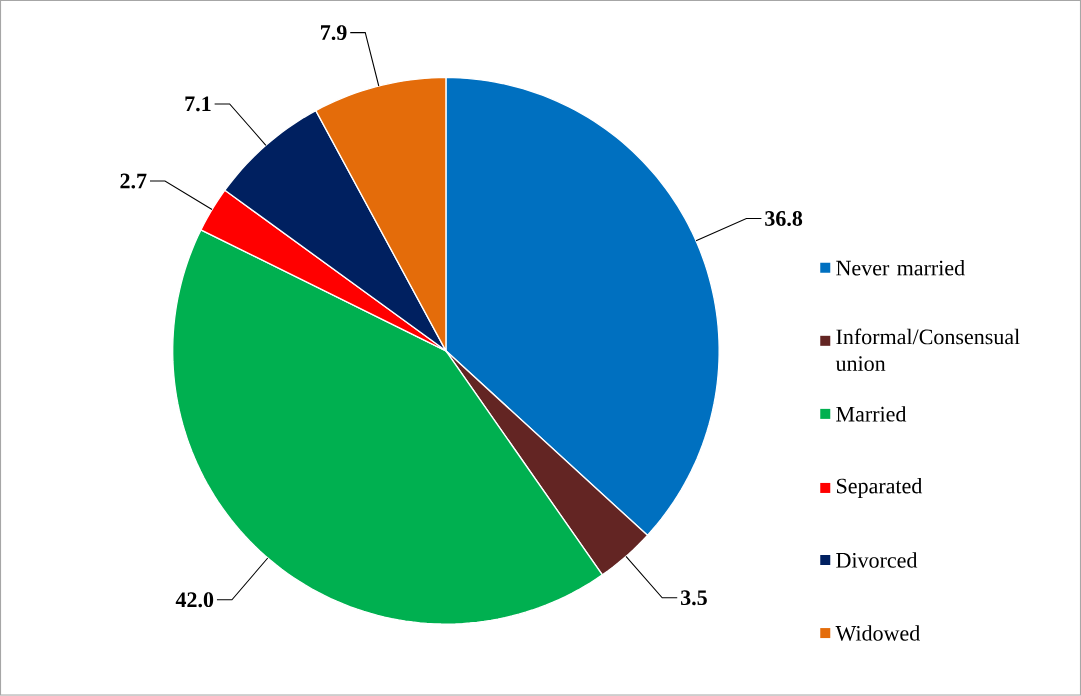 The width and height of the screenshot is (1081, 696). What do you see at coordinates (194, 600) in the screenshot?
I see `data-label: 42.0` at bounding box center [194, 600].